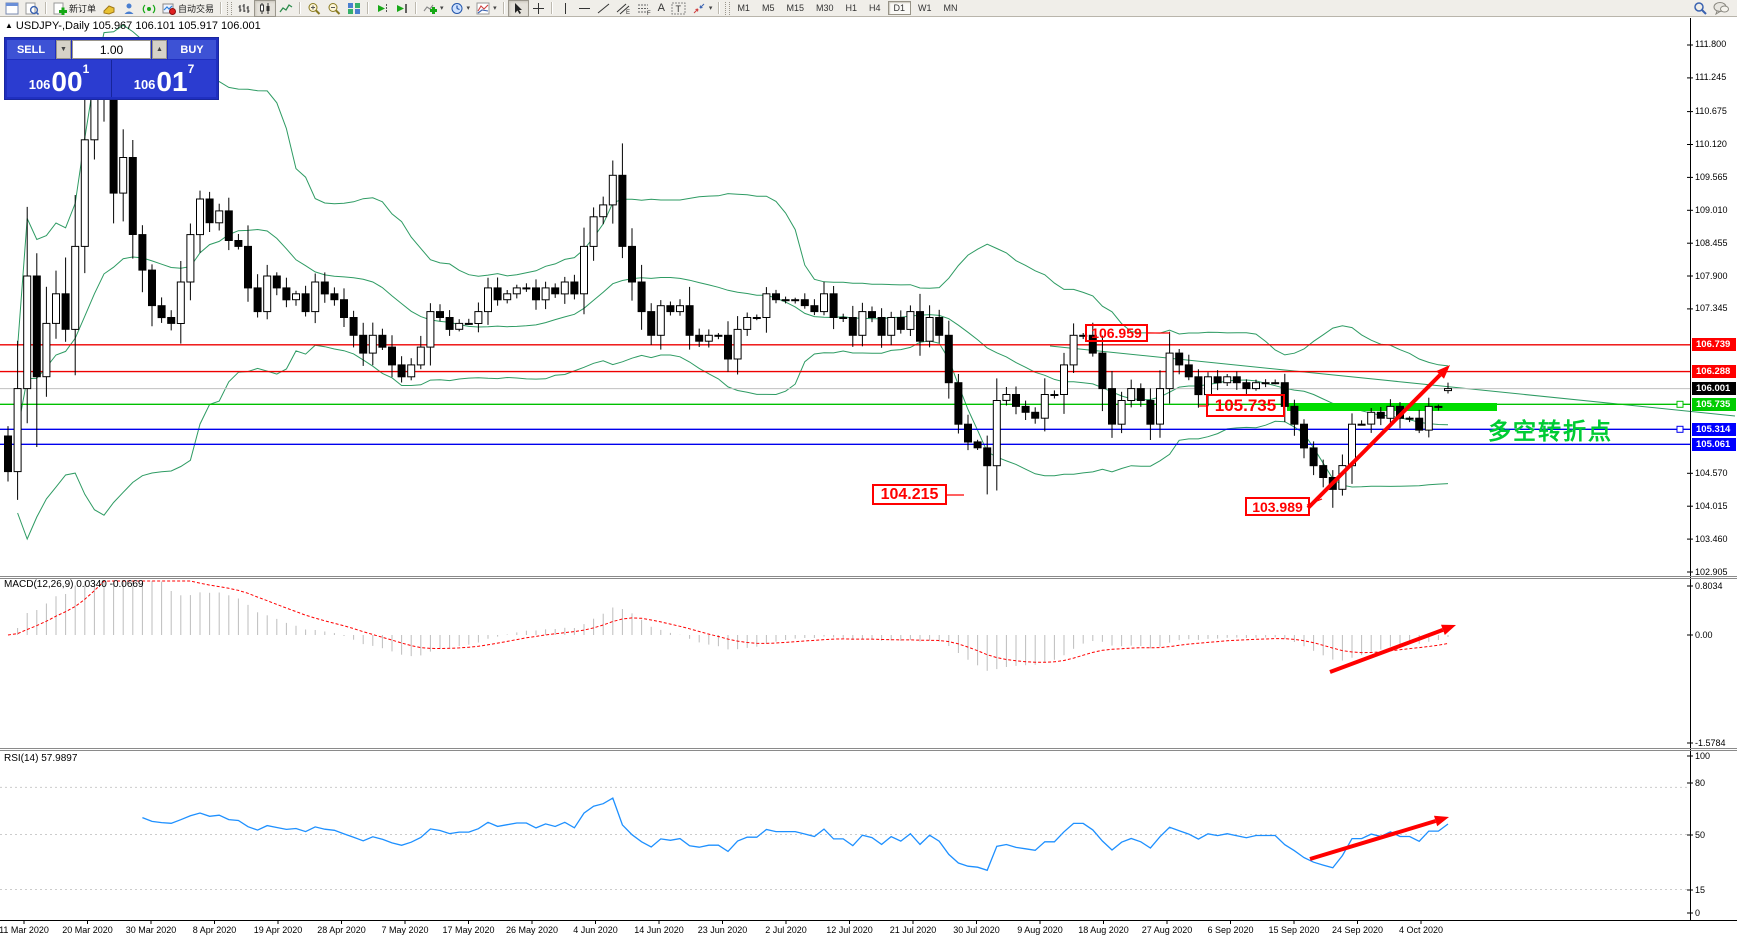 Image resolution: width=1737 pixels, height=942 pixels. I want to click on date-axis-label: 4 Oct 2020, so click(1421, 930).